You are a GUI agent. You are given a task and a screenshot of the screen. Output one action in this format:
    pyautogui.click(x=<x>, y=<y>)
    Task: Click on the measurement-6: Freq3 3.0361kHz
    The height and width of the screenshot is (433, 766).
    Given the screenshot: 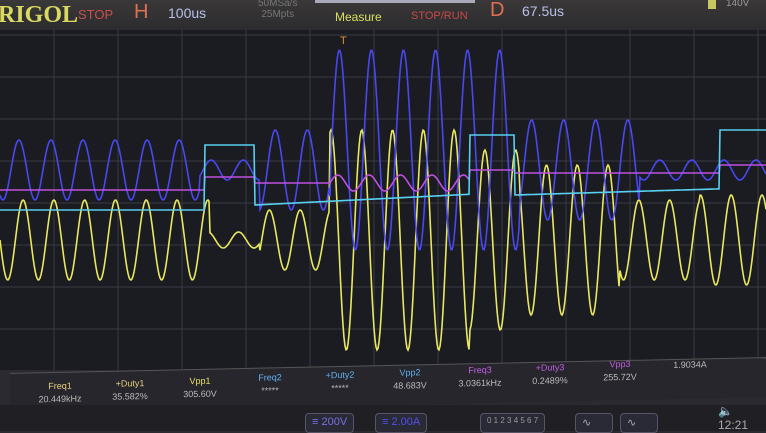 What is the action you would take?
    pyautogui.click(x=480, y=376)
    